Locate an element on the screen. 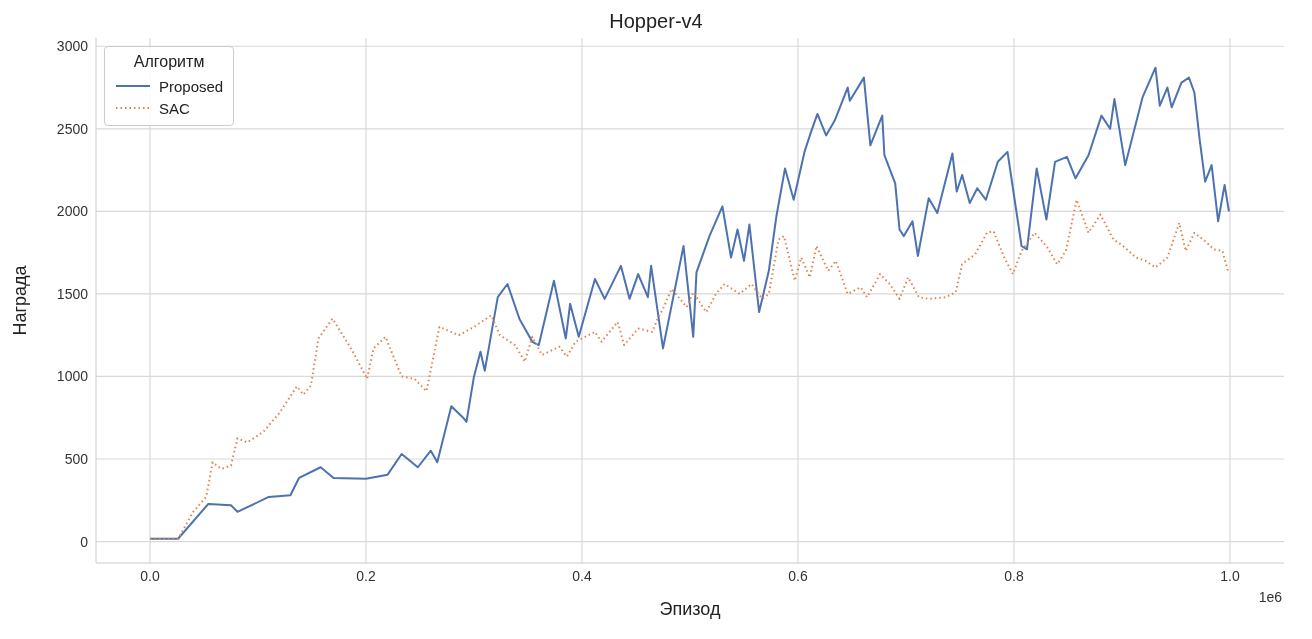  y-tick-label: 1500 is located at coordinates (72, 293).